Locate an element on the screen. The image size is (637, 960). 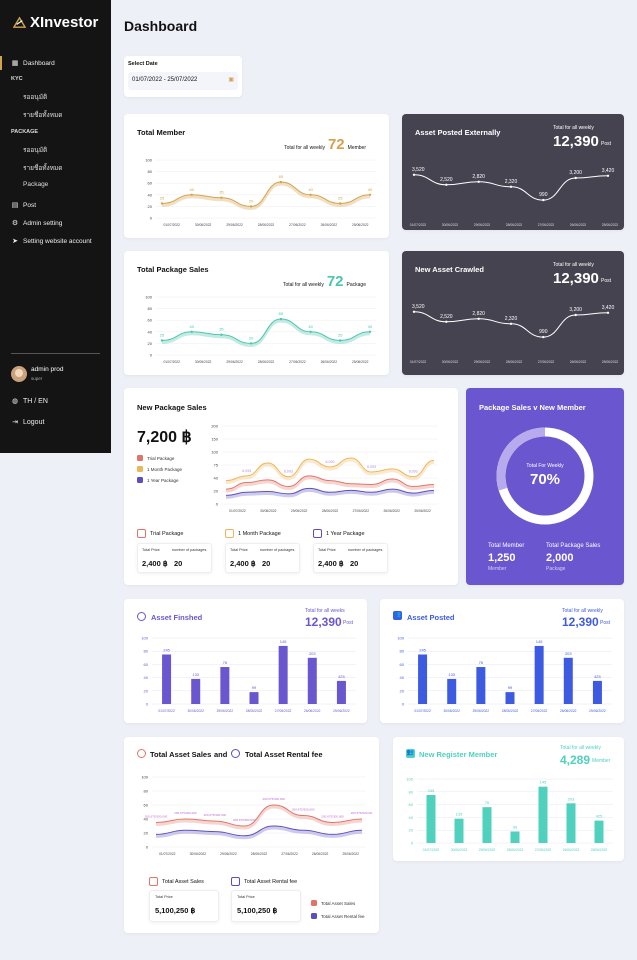
y-tick-label: 150 is located at coordinates (214, 439).